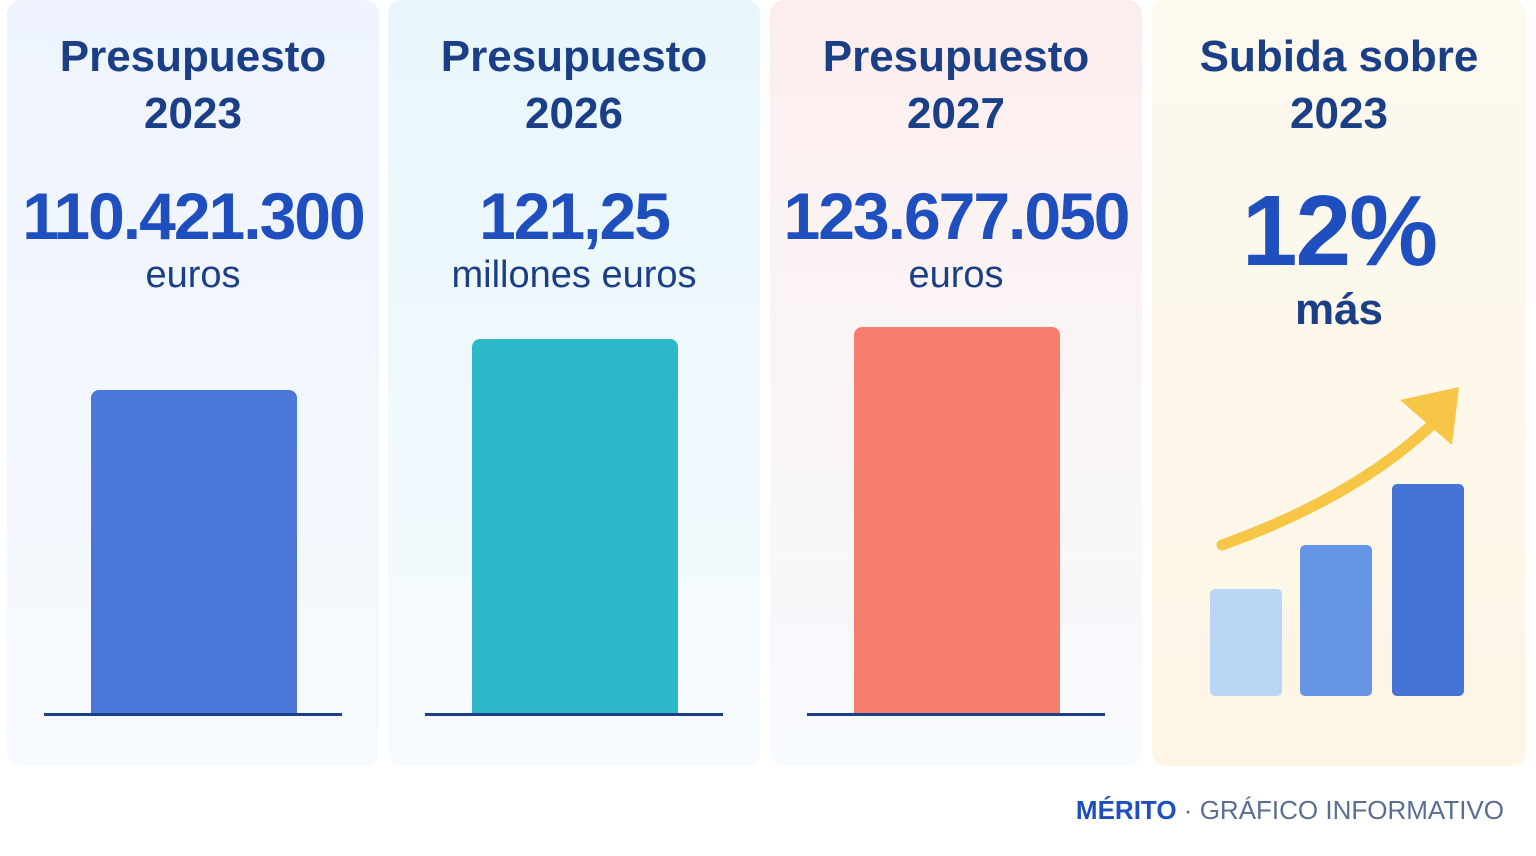 This screenshot has width=1536, height=856. What do you see at coordinates (1339, 309) in the screenshot?
I see `increase-unit: más` at bounding box center [1339, 309].